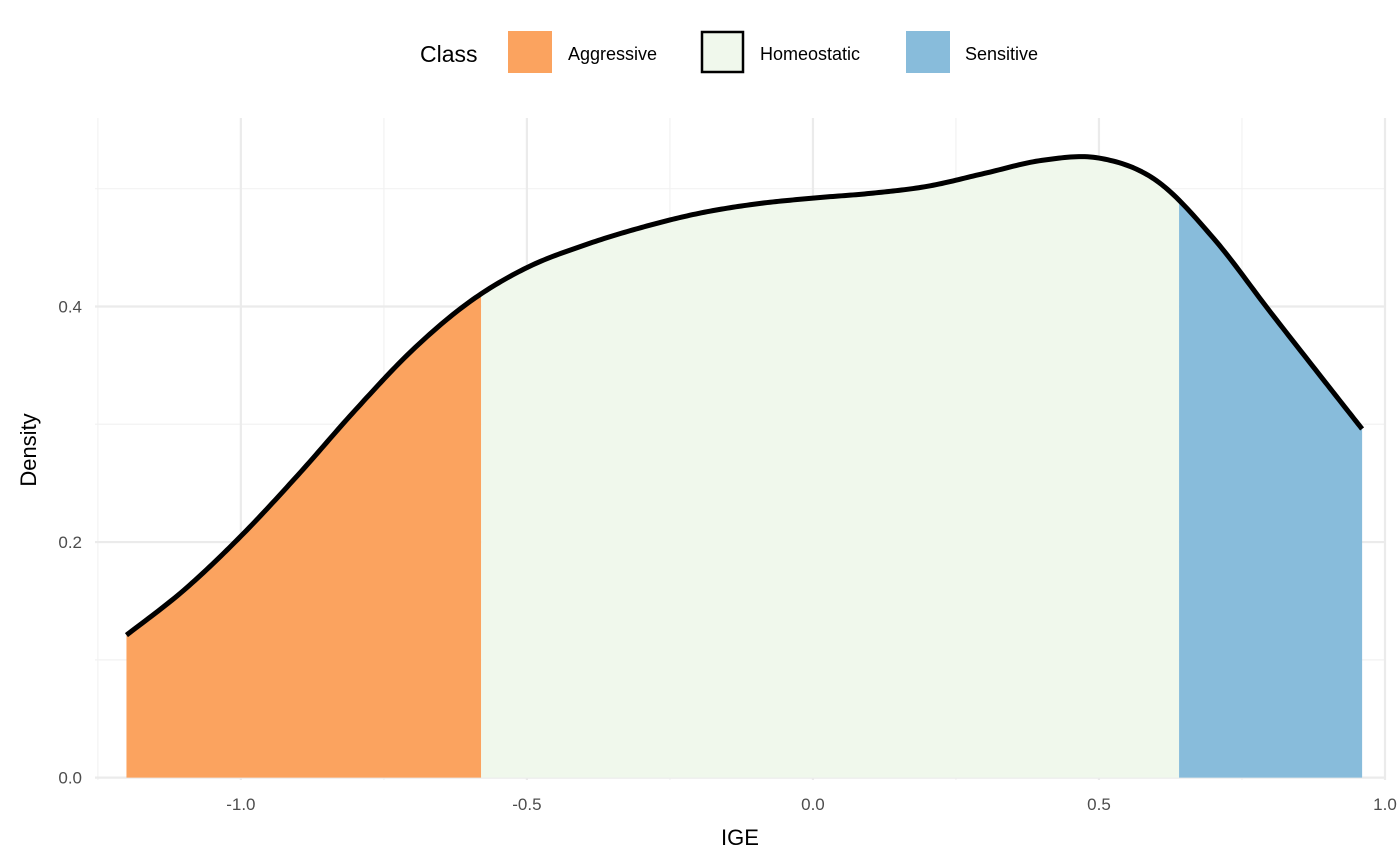  Describe the element at coordinates (612, 54) in the screenshot. I see `legend-label-aggressive: Aggressive` at that location.